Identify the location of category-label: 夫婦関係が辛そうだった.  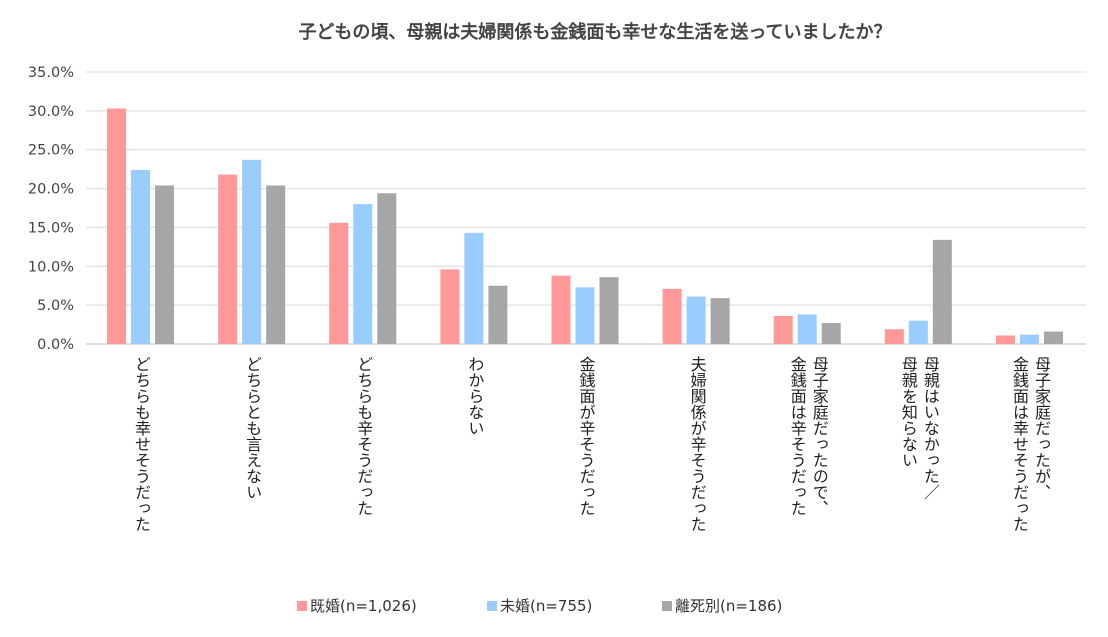
(697, 444).